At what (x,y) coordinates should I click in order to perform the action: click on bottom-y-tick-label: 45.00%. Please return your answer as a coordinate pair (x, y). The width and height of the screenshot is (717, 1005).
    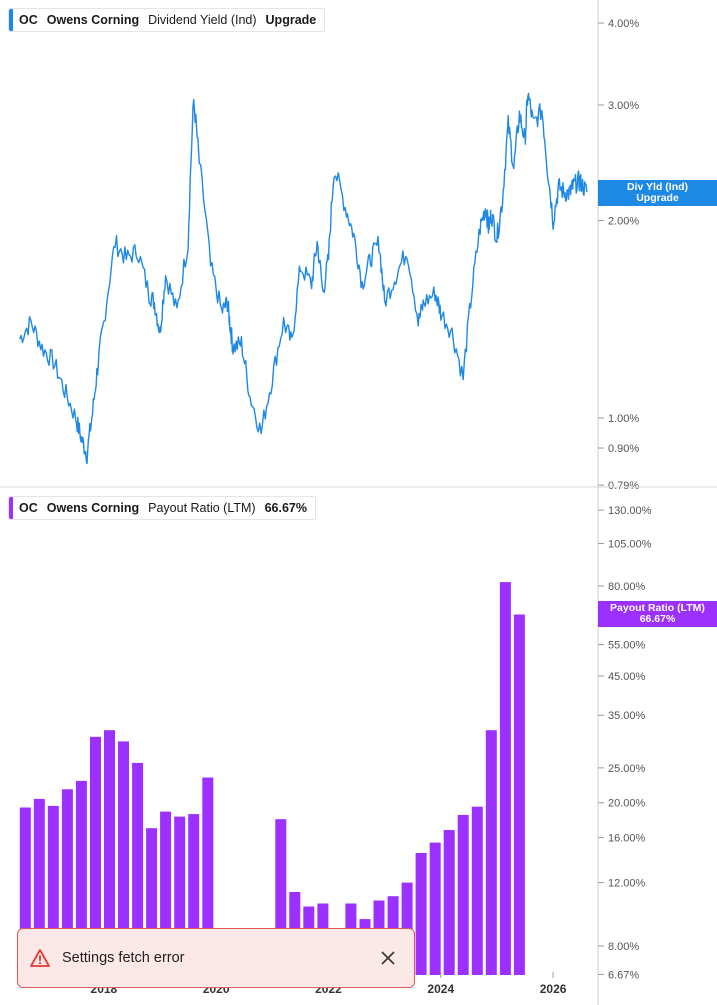
    Looking at the image, I should click on (627, 677).